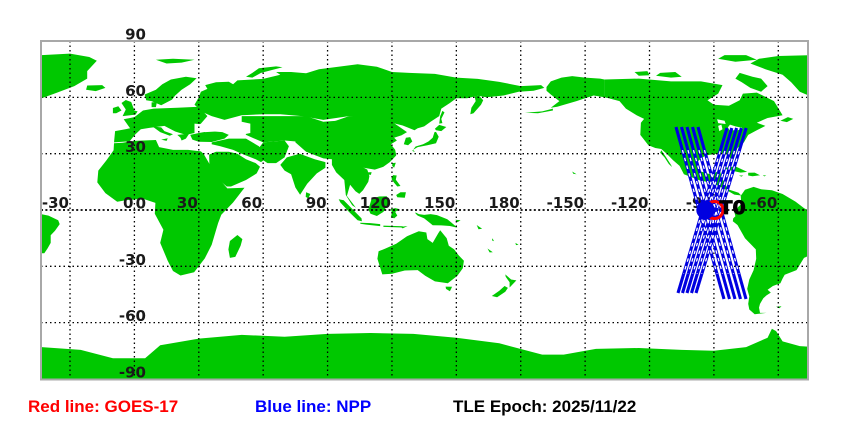  Describe the element at coordinates (187, 203) in the screenshot. I see `lon-tick-label: 30` at that location.